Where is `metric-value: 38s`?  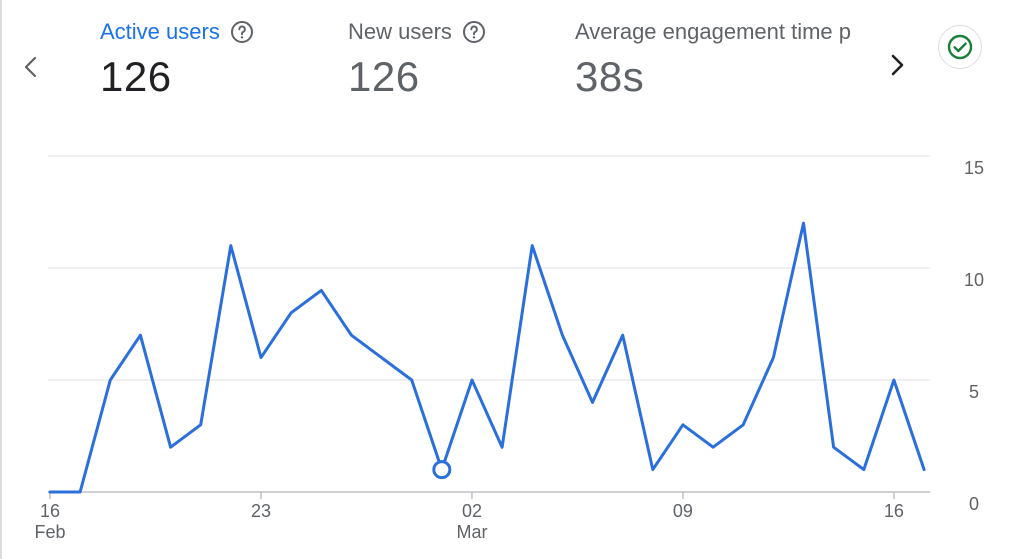 metric-value: 38s is located at coordinates (610, 76).